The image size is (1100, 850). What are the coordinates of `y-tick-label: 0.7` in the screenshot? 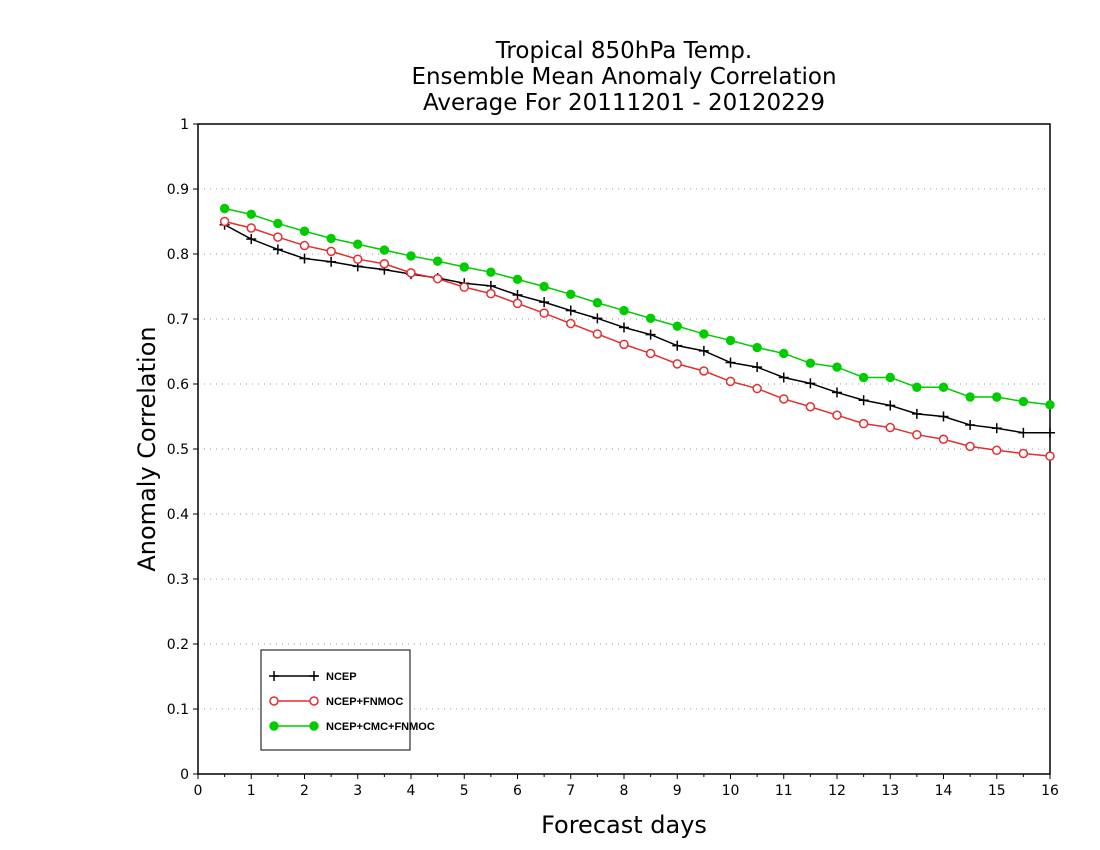 It's located at (178, 320).